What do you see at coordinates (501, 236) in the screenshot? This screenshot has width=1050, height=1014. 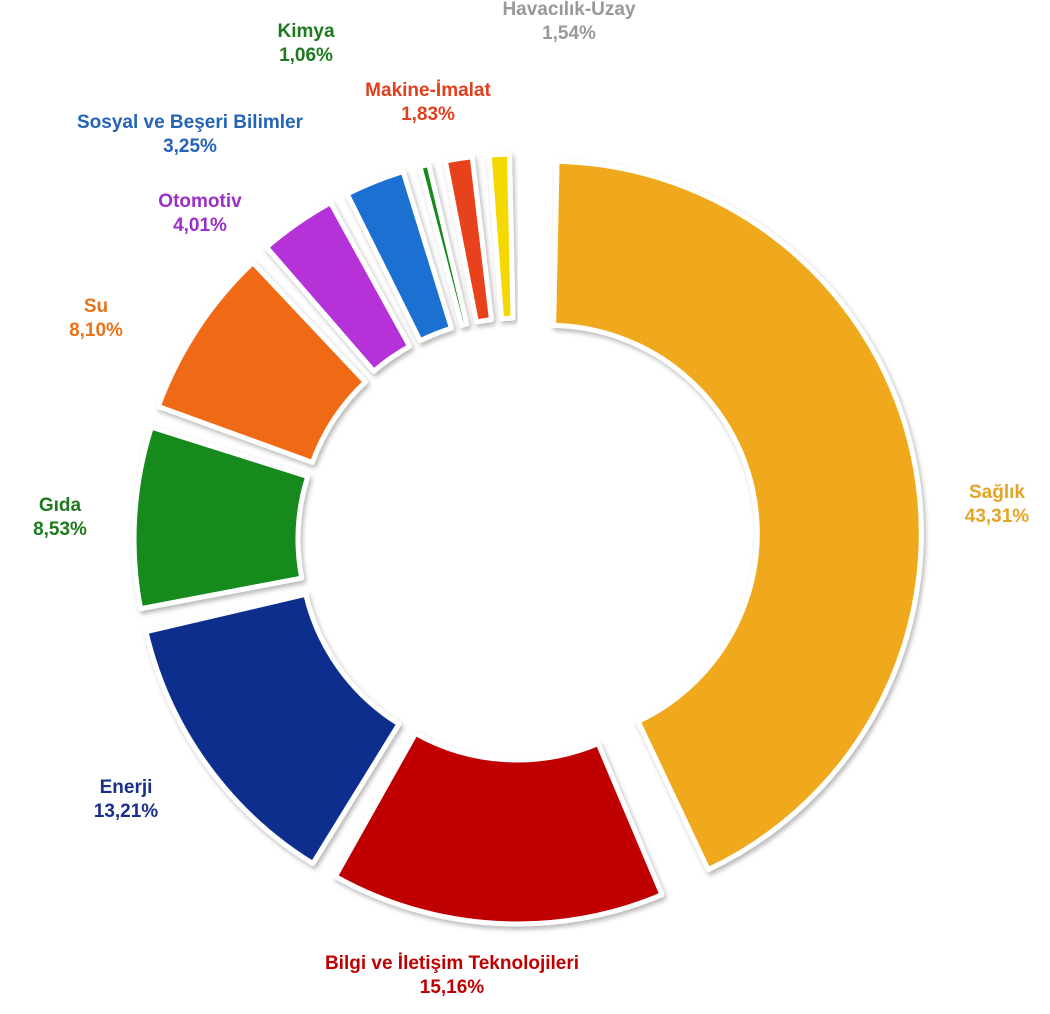 I see `slice-havacilik-uzay` at bounding box center [501, 236].